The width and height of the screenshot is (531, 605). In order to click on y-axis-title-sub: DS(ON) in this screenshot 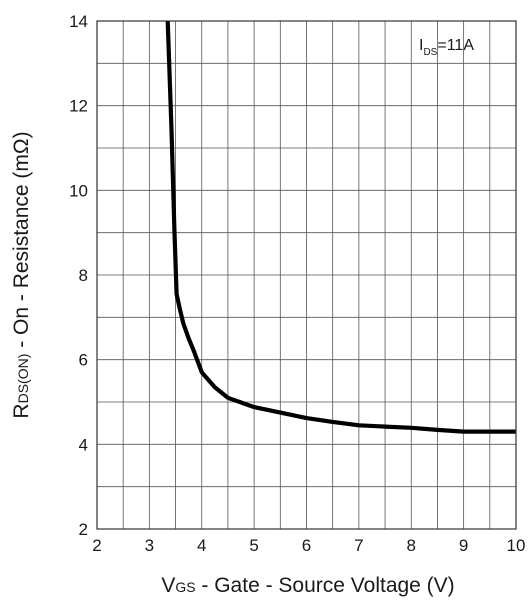, I will do `click(23, 379)`.